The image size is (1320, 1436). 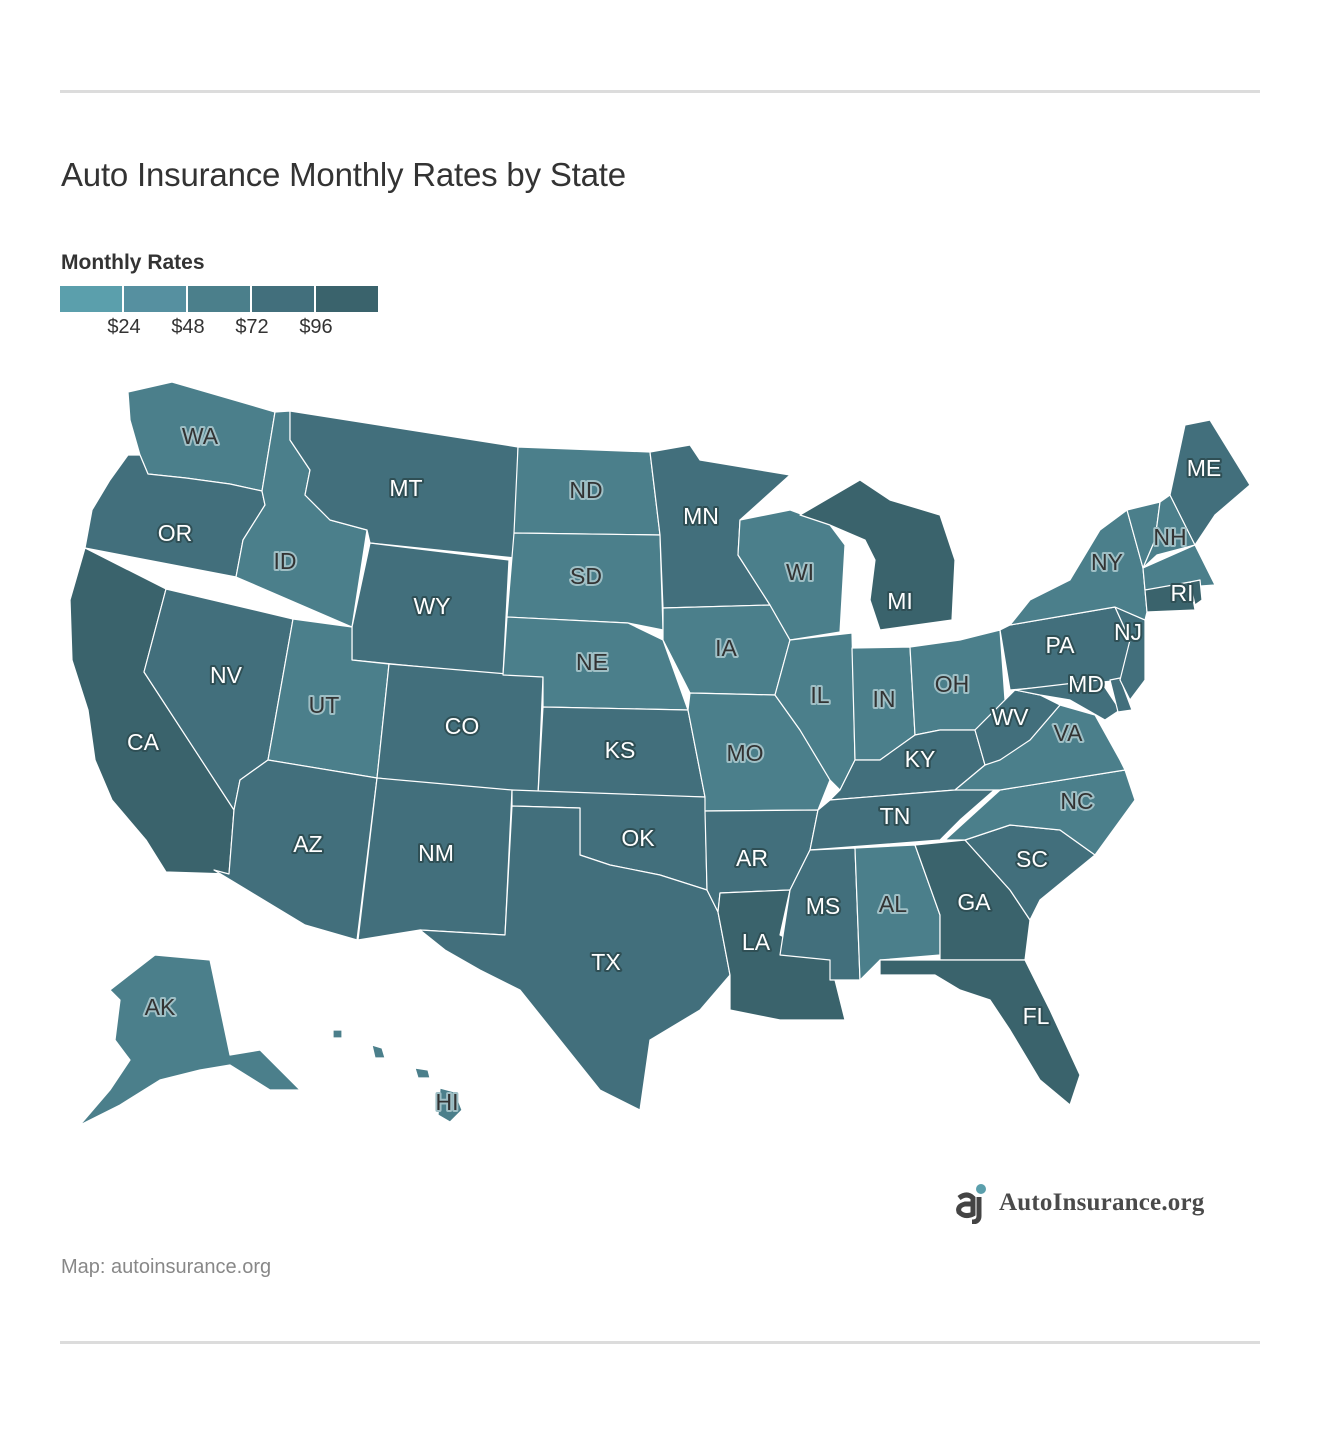 I want to click on state-sd, so click(x=585, y=581).